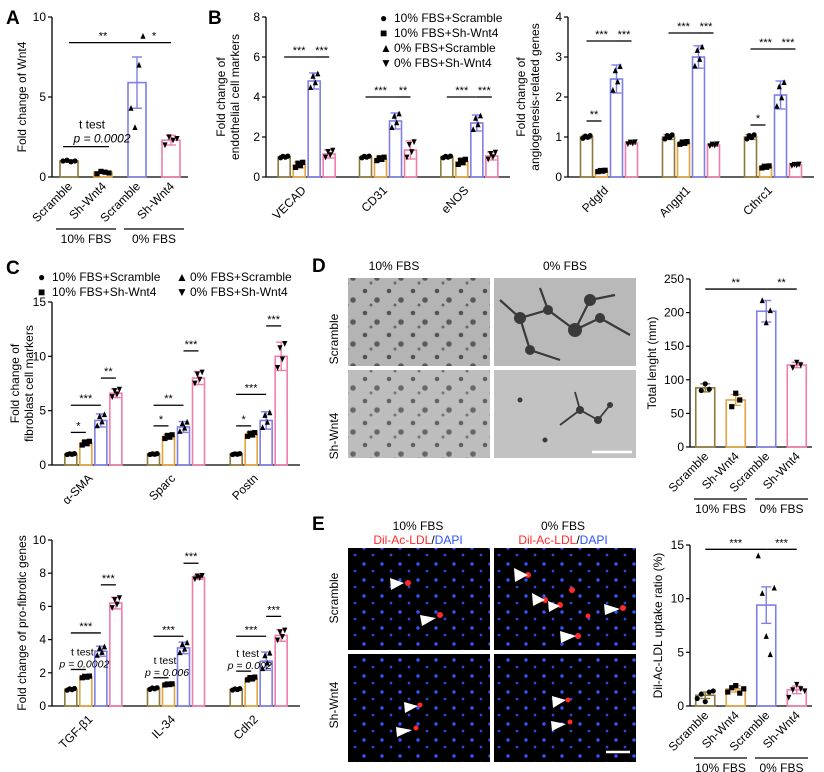 The height and width of the screenshot is (772, 824). Describe the element at coordinates (559, 324) in the screenshot. I see `micrograph-d-0fbs-scramble-clusters` at that location.